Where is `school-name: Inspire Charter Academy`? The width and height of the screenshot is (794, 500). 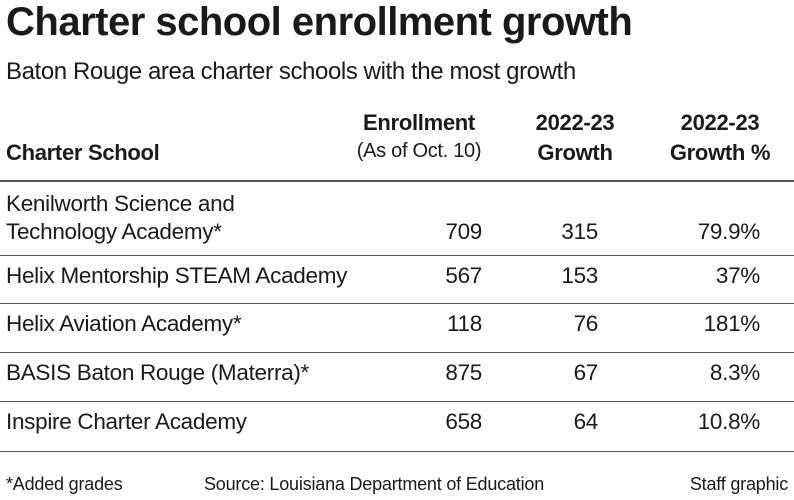
school-name: Inspire Charter Academy is located at coordinates (126, 421).